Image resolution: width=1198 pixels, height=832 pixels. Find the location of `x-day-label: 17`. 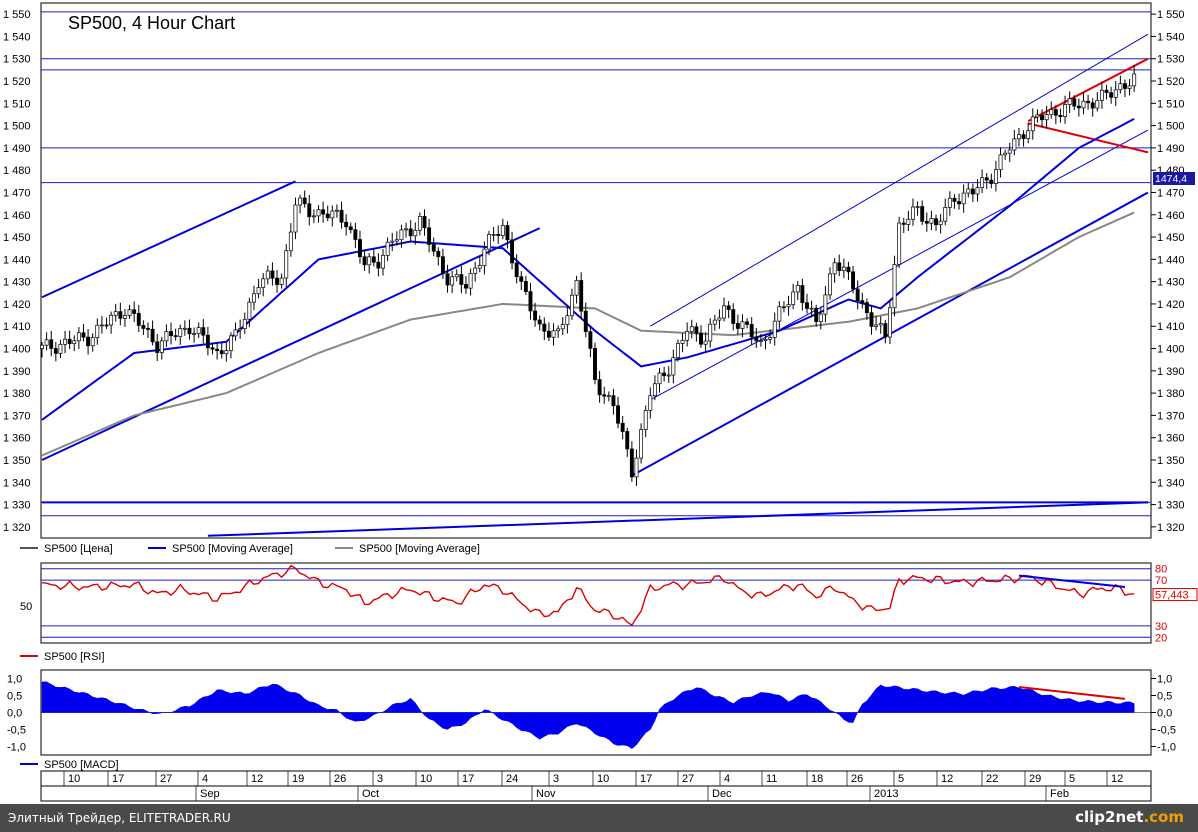

x-day-label: 17 is located at coordinates (646, 779).